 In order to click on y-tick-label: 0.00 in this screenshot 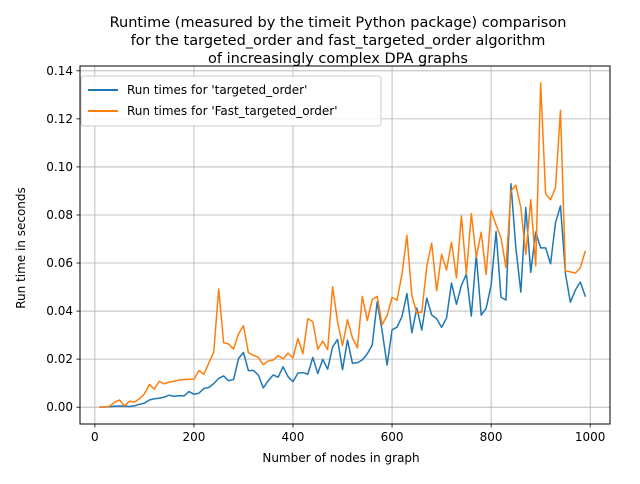, I will do `click(59, 407)`.